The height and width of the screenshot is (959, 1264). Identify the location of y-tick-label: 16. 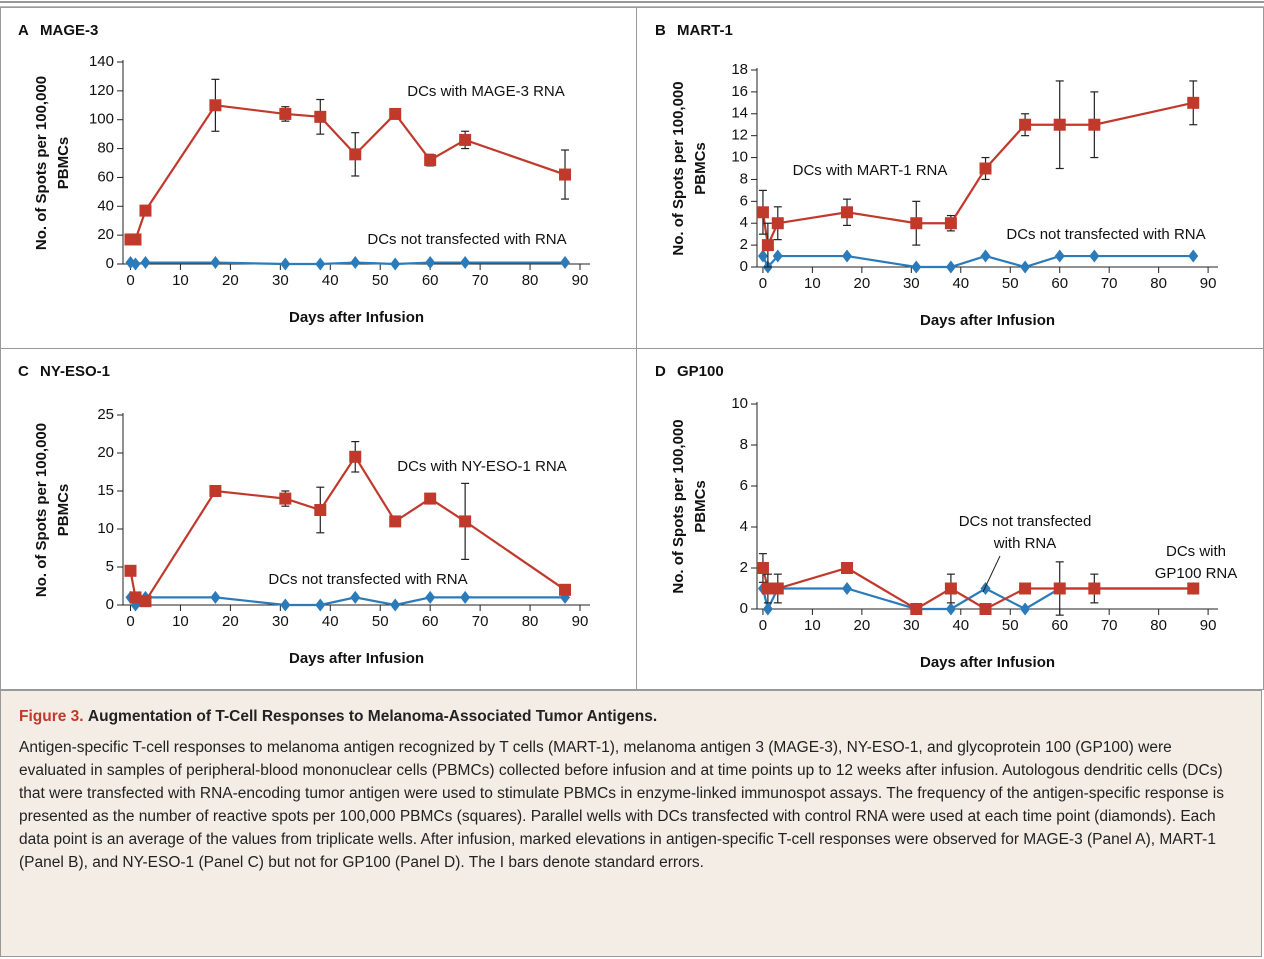
(739, 91).